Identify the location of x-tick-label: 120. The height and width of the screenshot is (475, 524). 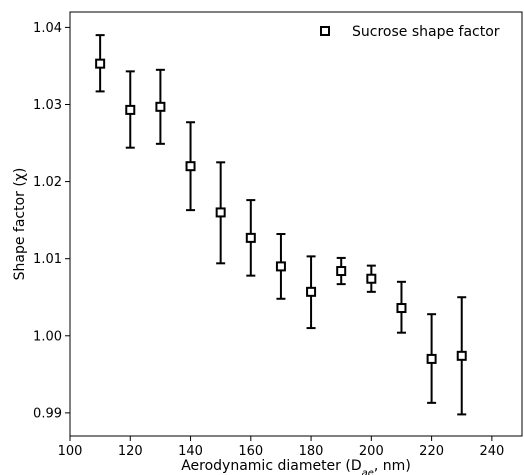
(130, 451).